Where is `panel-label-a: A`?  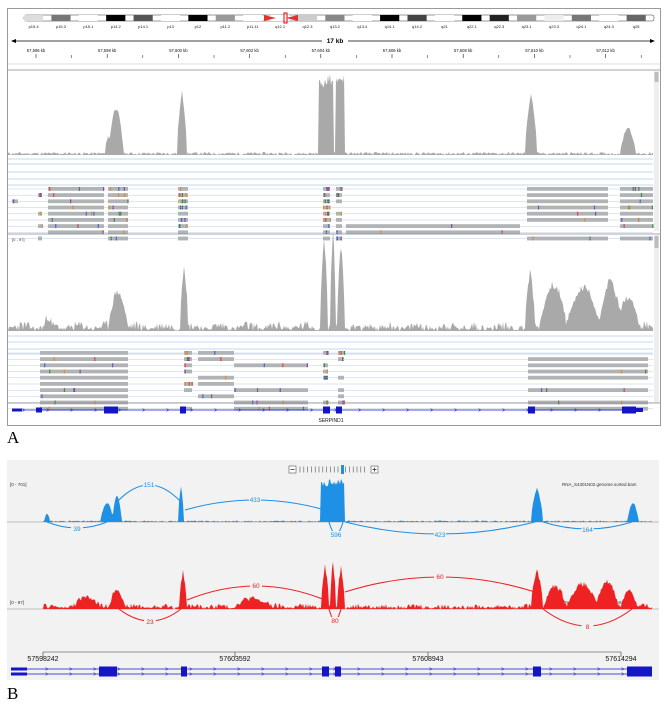 panel-label-a: A is located at coordinates (13, 437).